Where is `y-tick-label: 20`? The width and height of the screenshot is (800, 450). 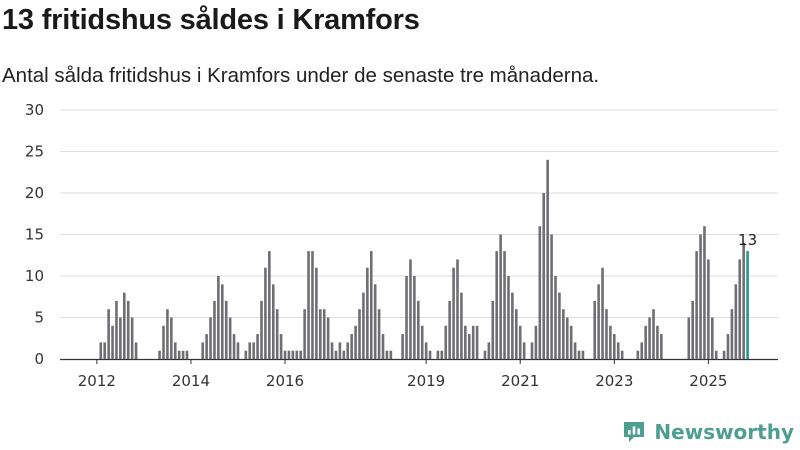
y-tick-label: 20 is located at coordinates (34, 193).